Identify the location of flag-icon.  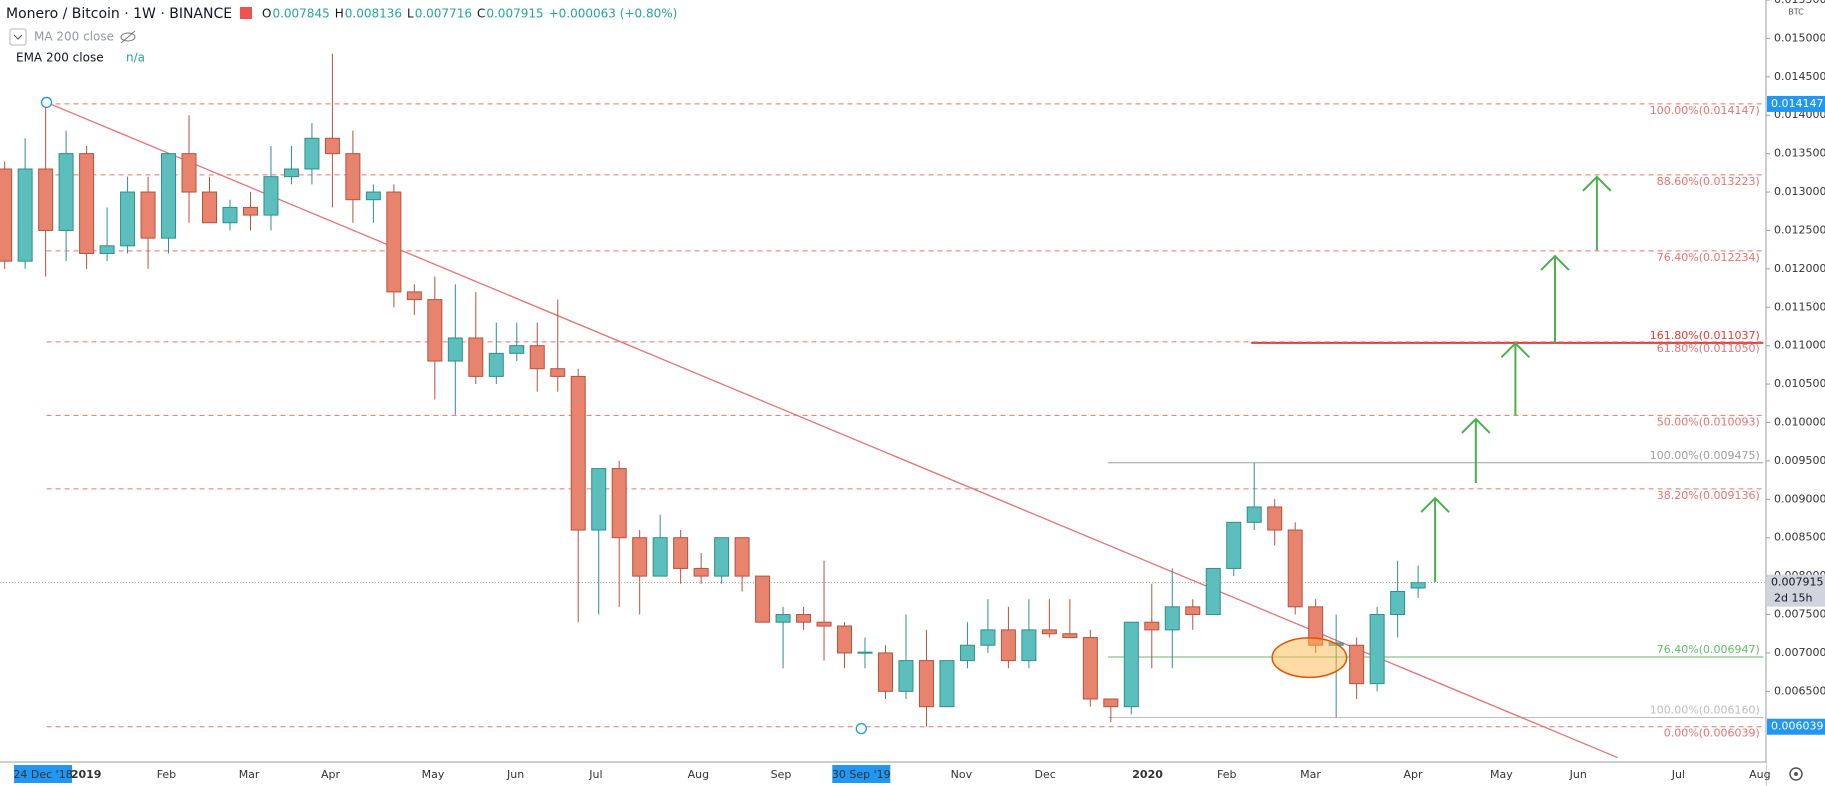
(246, 13).